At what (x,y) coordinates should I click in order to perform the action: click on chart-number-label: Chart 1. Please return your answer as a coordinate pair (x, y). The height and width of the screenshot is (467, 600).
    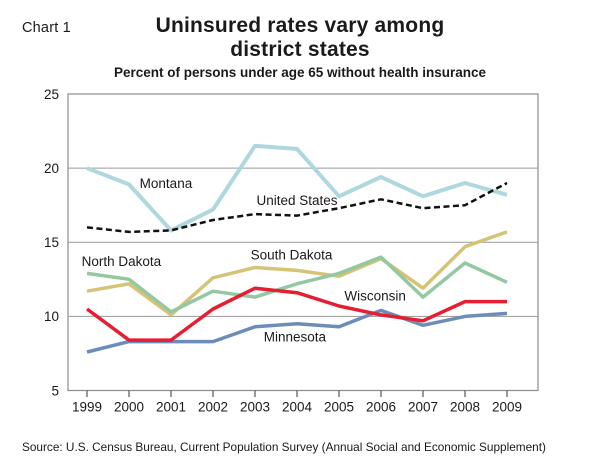
    Looking at the image, I should click on (46, 28).